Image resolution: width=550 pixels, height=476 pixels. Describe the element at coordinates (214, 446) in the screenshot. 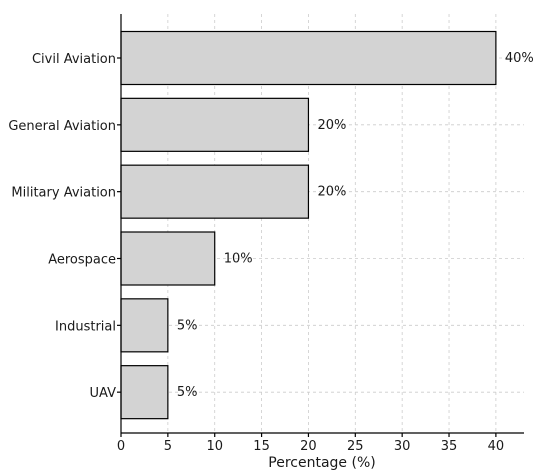

I see `x-tick-label: 10` at that location.